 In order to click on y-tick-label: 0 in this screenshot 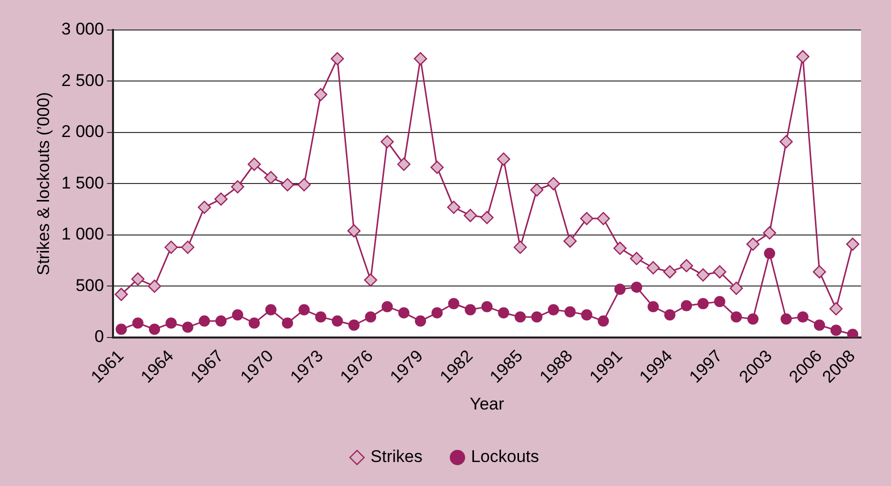, I will do `click(99, 336)`.